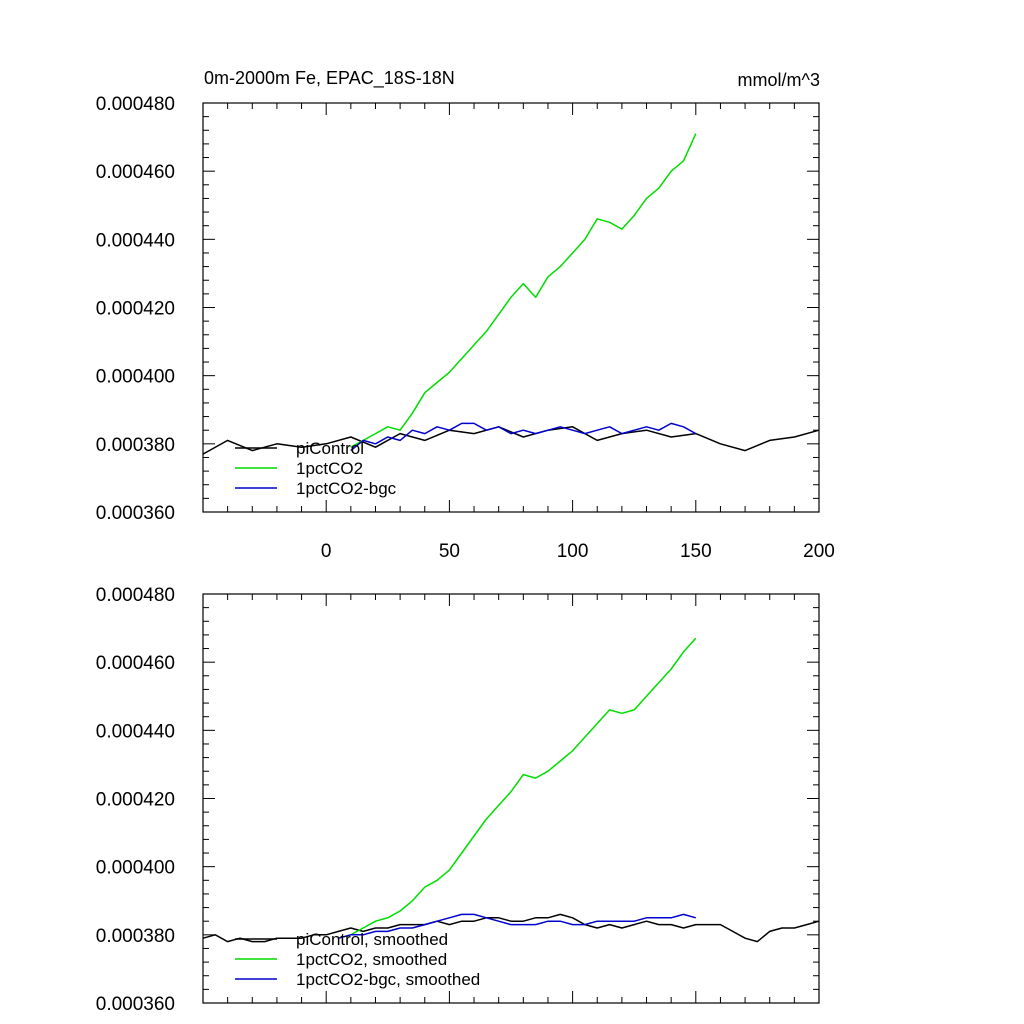  What do you see at coordinates (388, 979) in the screenshot?
I see `legend-label: 1pctCO2-bgc, smoothed` at bounding box center [388, 979].